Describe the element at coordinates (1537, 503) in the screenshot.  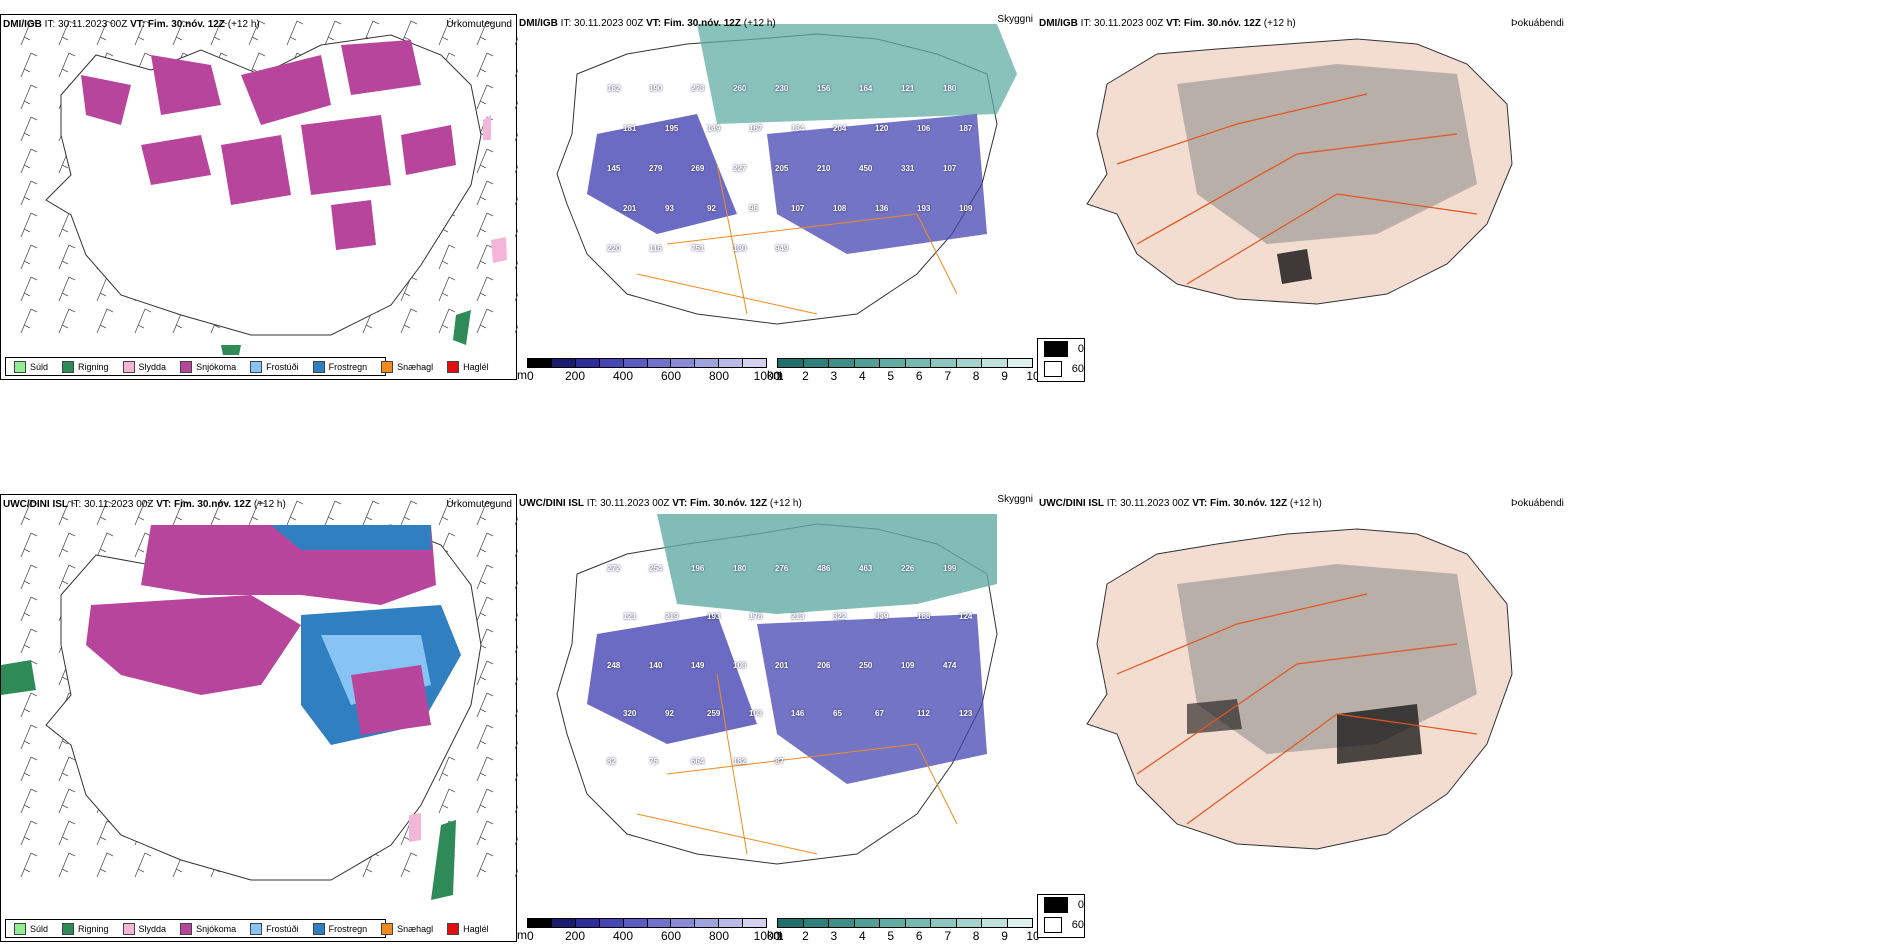
I see `fog-type-label: Þokuábendi` at that location.